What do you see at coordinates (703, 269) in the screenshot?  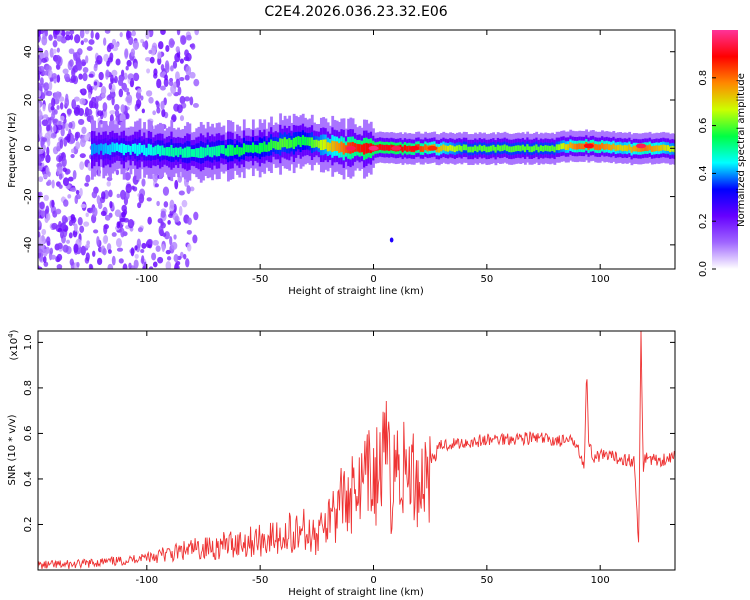 I see `colorbar-tick-label: 0.0` at bounding box center [703, 269].